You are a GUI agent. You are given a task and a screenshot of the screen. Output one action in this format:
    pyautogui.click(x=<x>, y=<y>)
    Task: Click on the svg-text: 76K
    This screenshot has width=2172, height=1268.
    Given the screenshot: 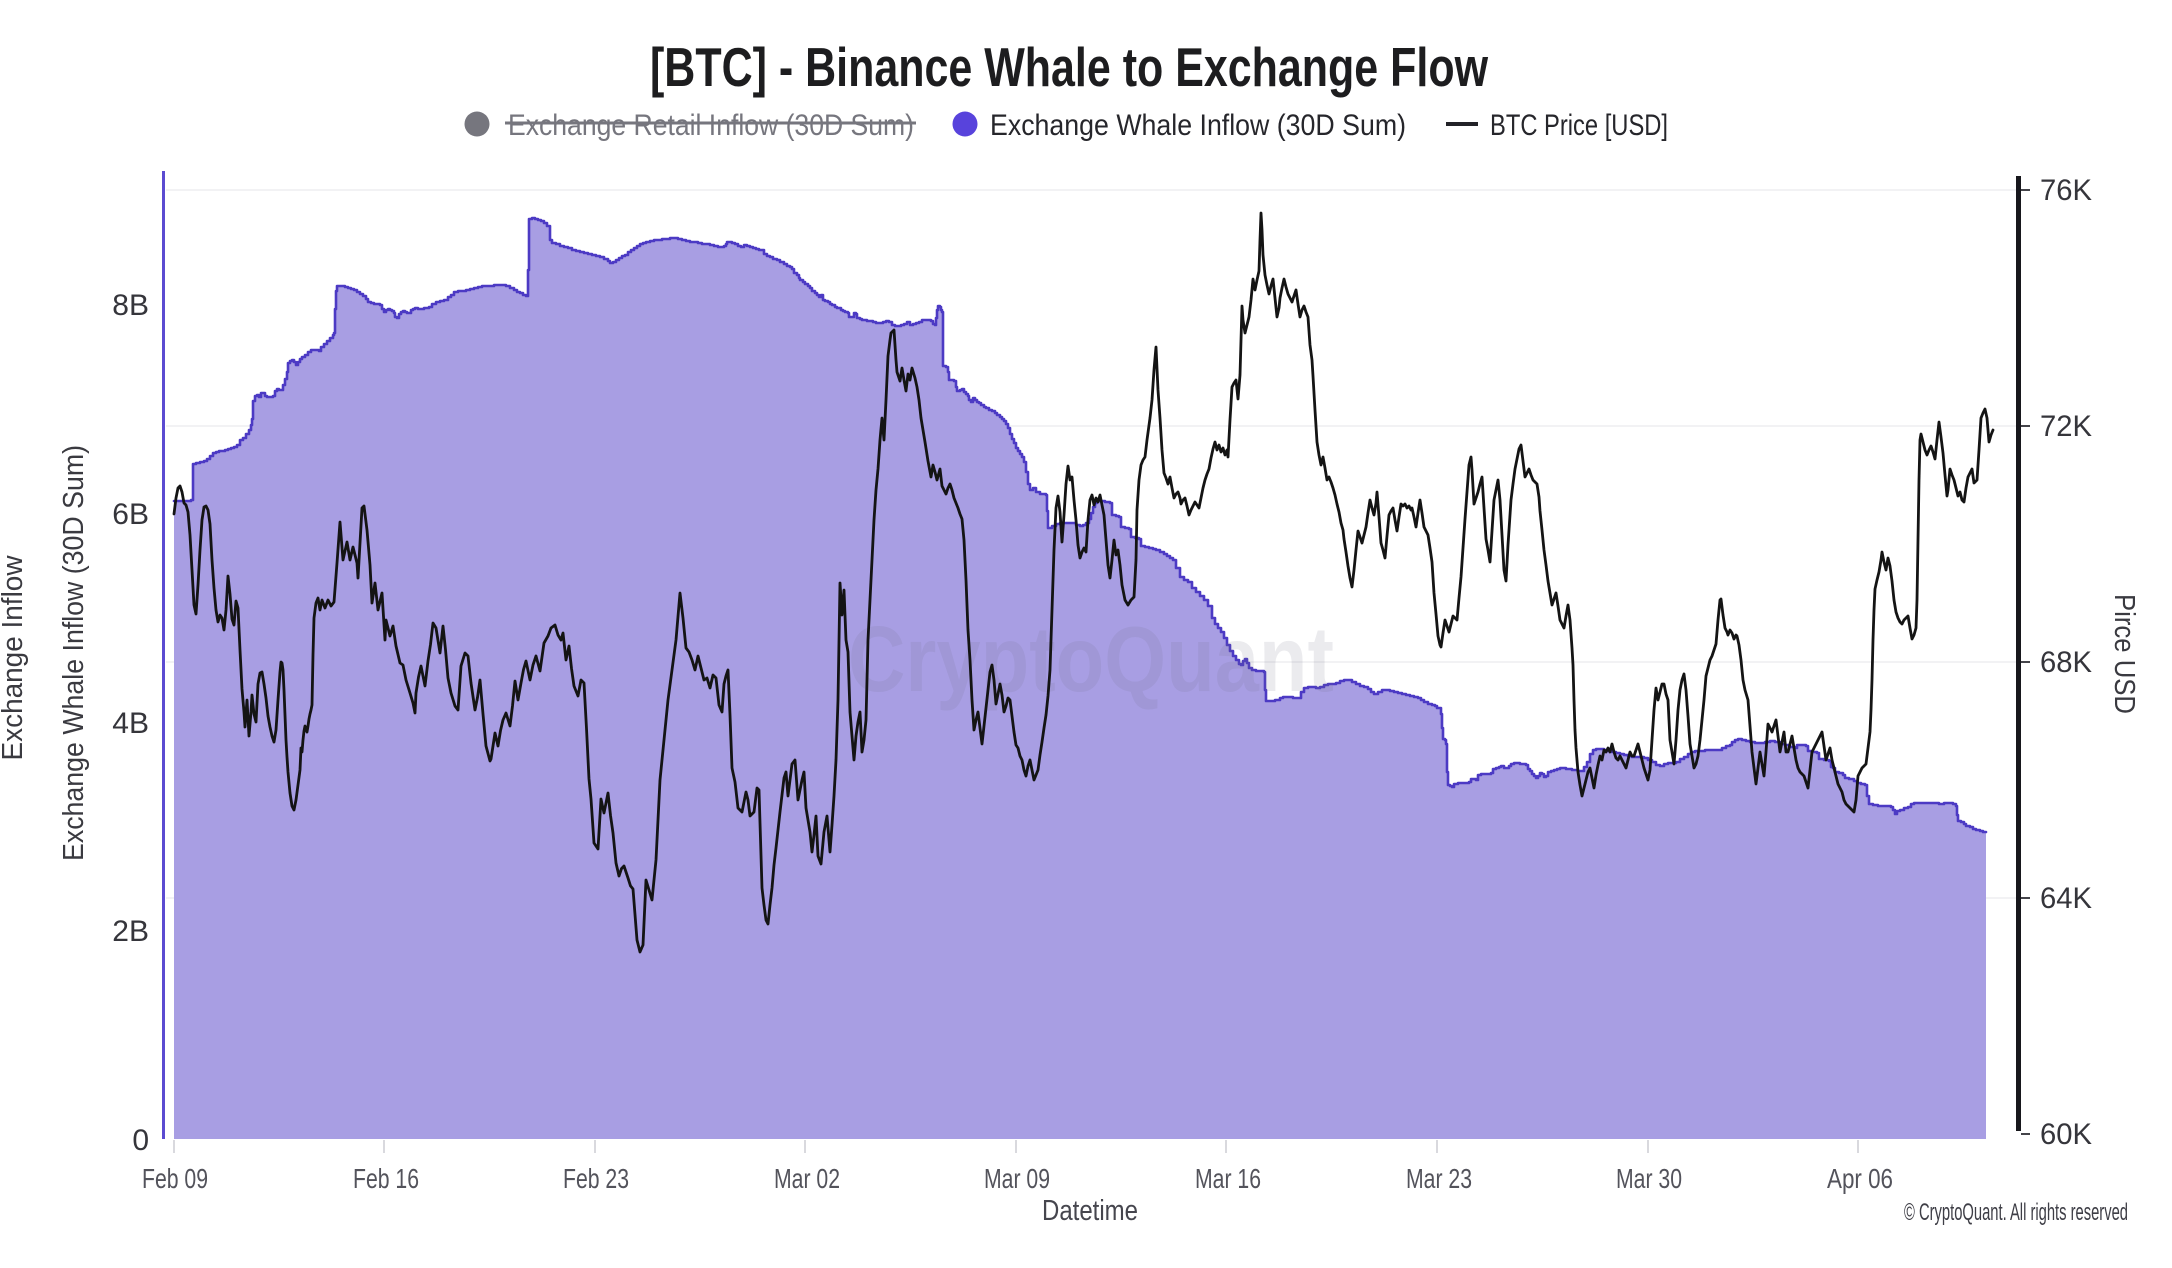 What is the action you would take?
    pyautogui.click(x=2066, y=190)
    